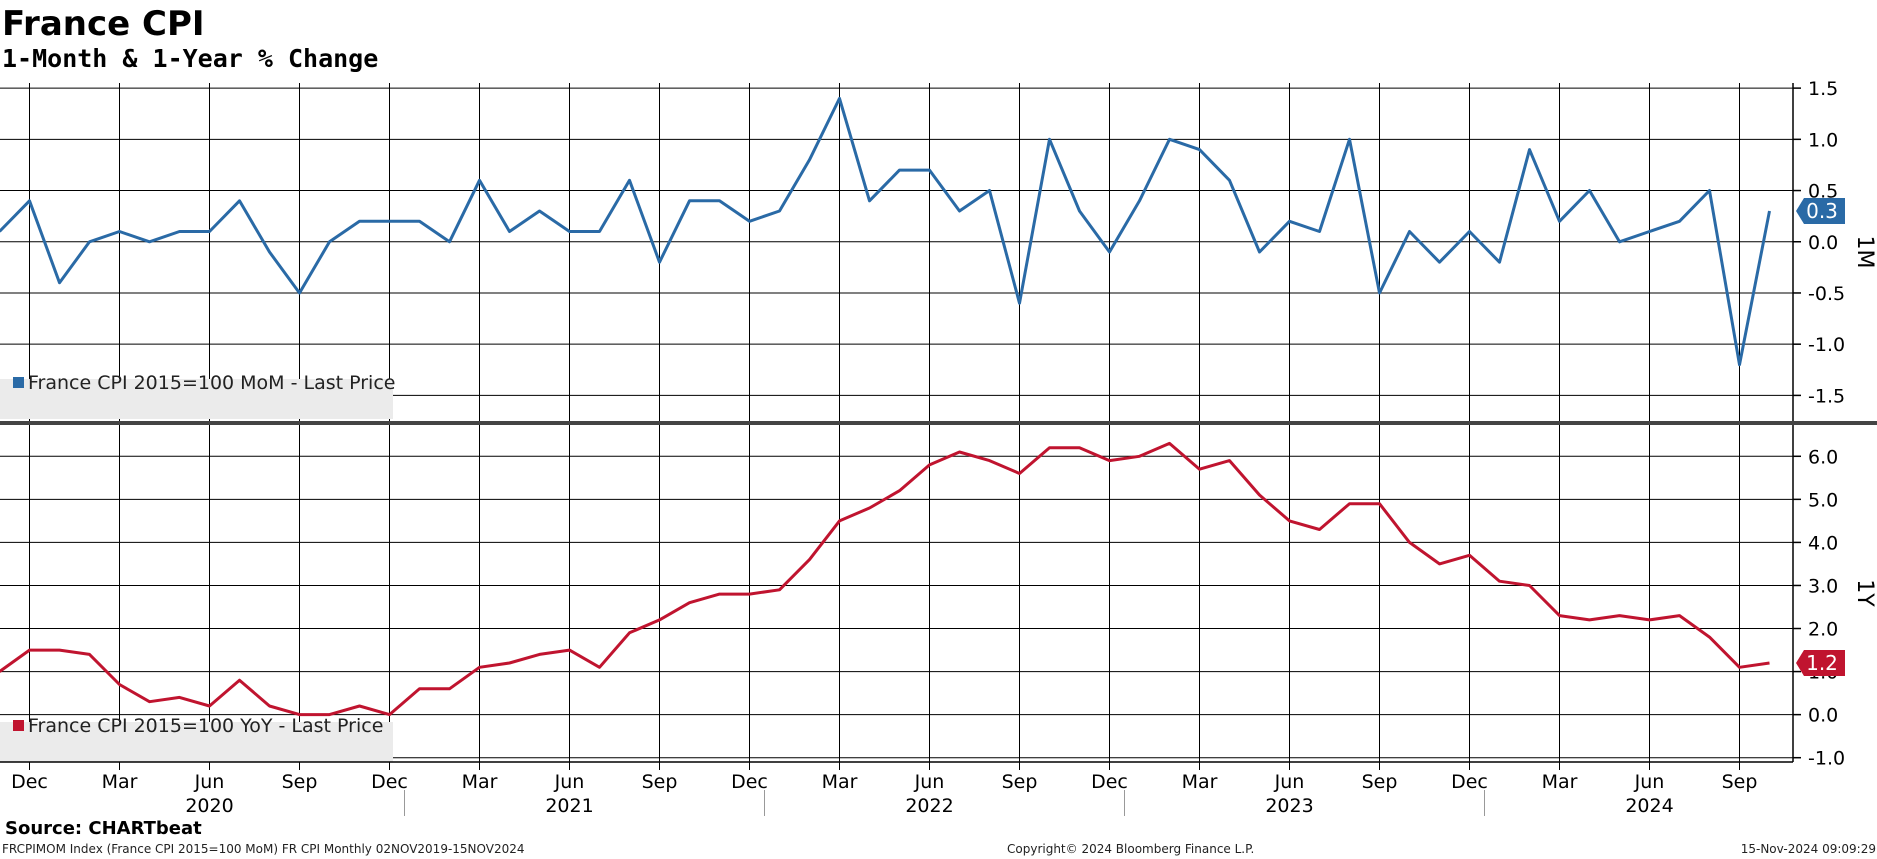 This screenshot has width=1877, height=859. I want to click on y-axis-label: 1Y, so click(1864, 593).